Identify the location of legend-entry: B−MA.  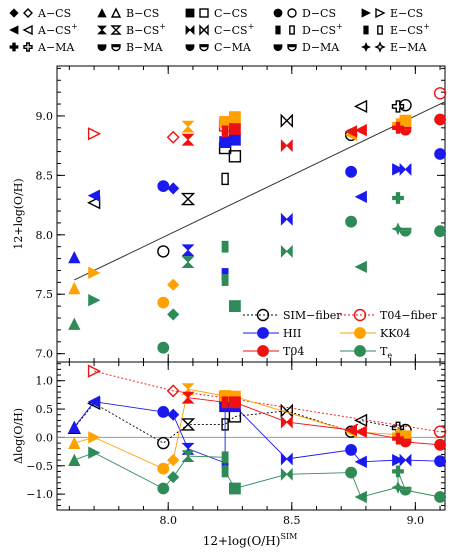
(130, 47).